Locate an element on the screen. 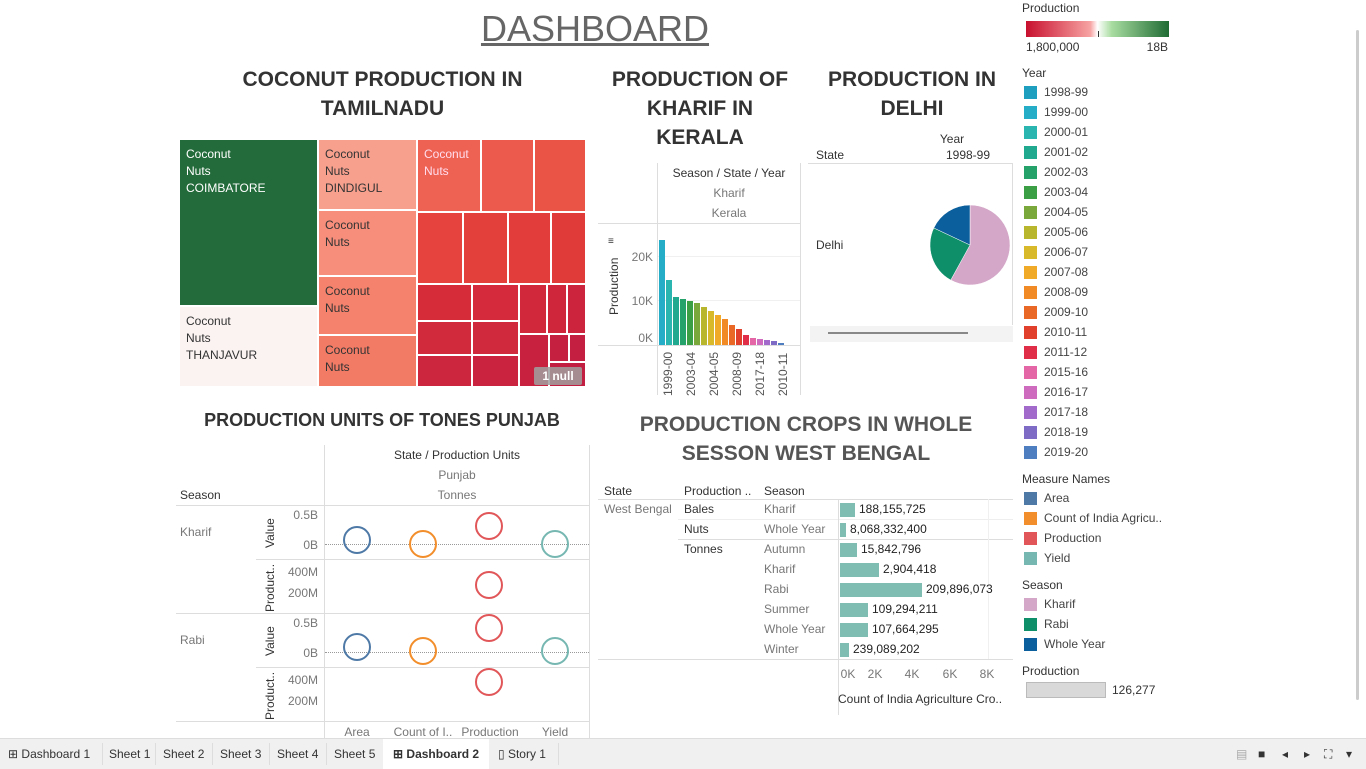  legend-item: 1998-99 is located at coordinates (1056, 92).